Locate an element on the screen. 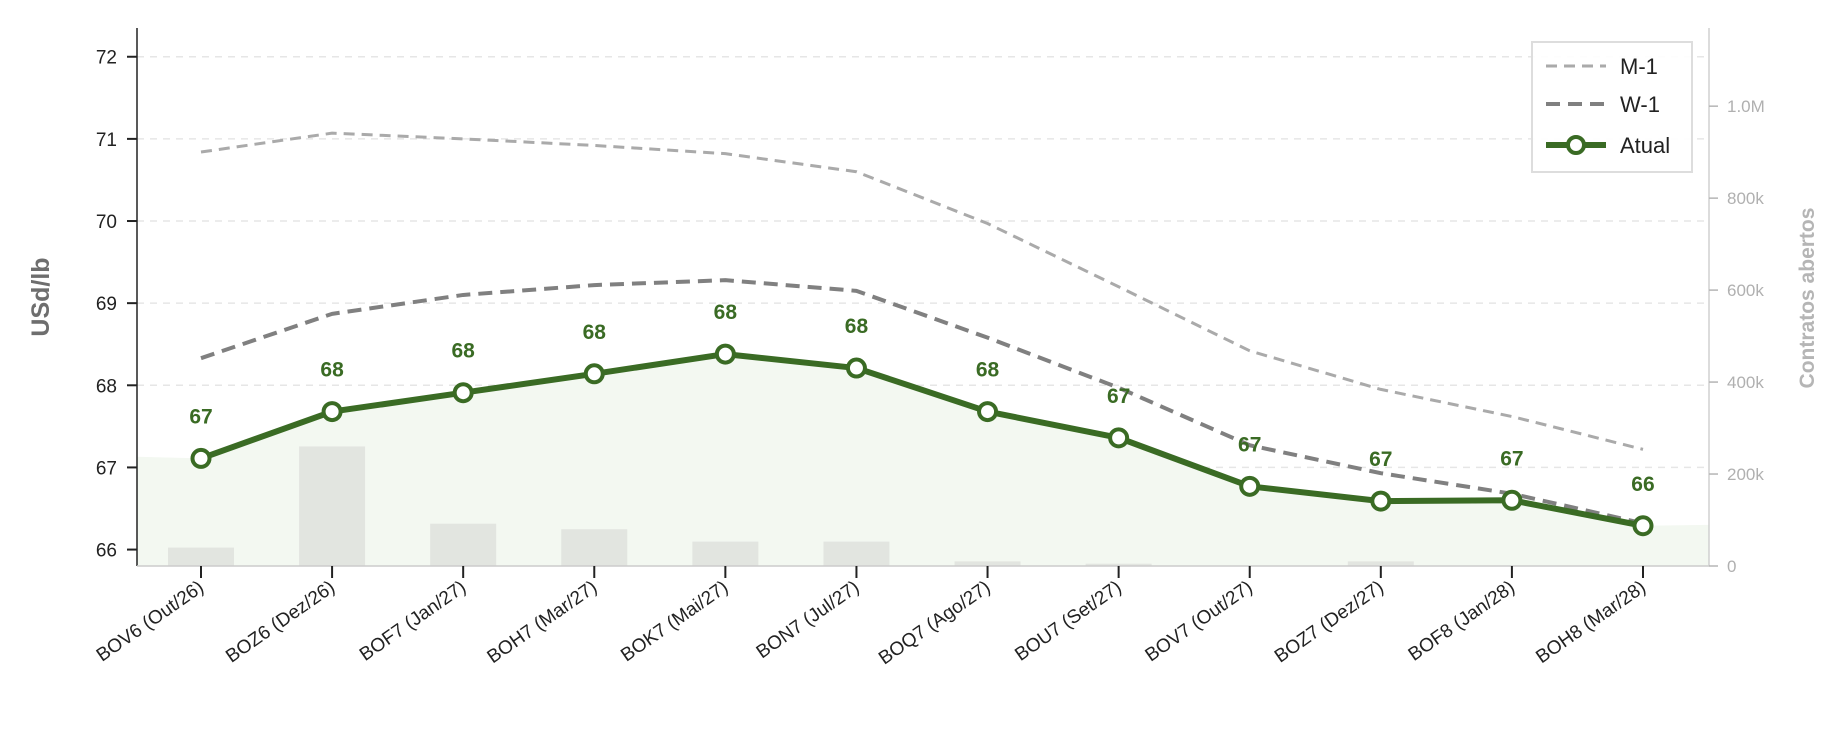 This screenshot has height=734, width=1846. legend-label-w-1: W-1 is located at coordinates (1640, 104).